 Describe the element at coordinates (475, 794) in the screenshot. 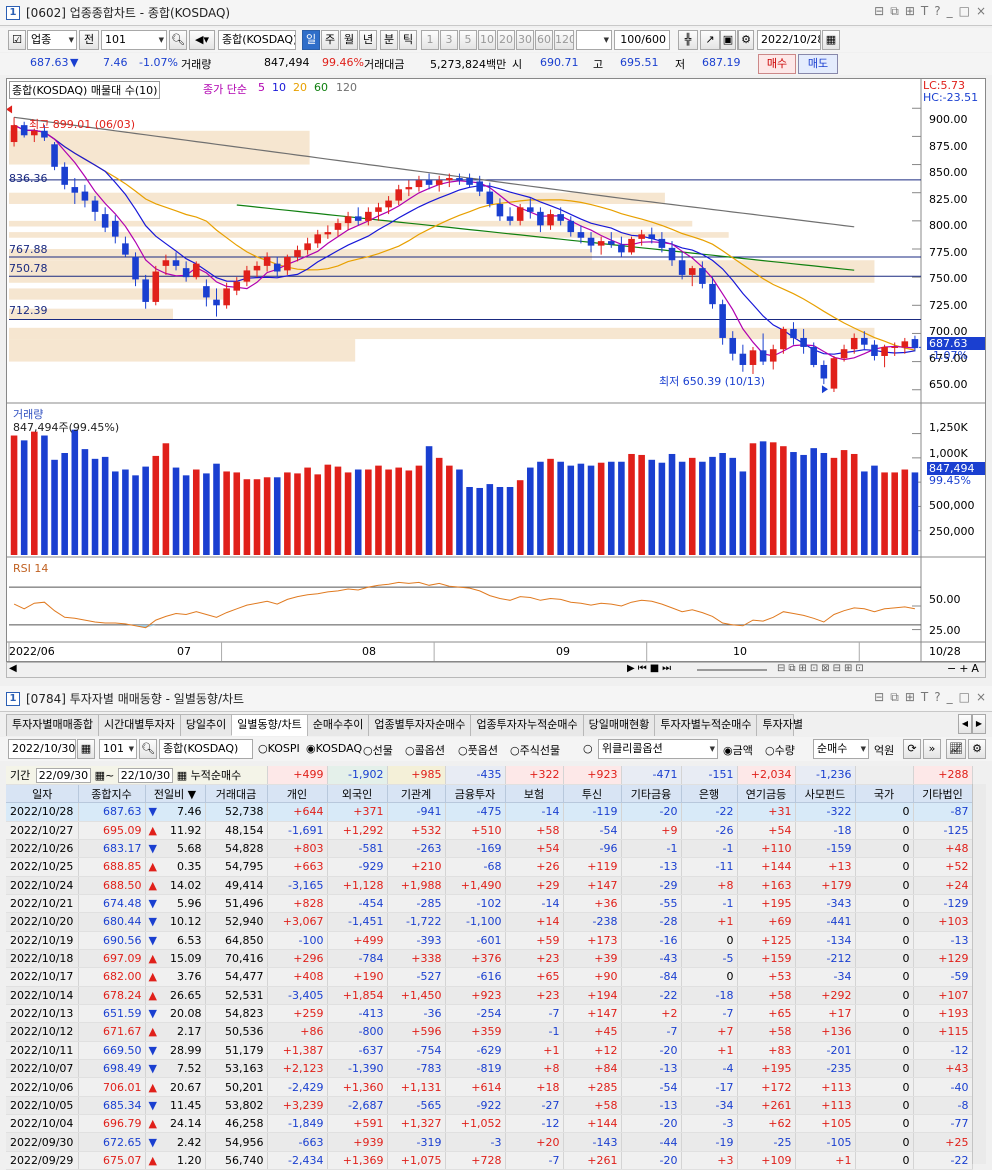

I see `column-header: 금융투자` at that location.